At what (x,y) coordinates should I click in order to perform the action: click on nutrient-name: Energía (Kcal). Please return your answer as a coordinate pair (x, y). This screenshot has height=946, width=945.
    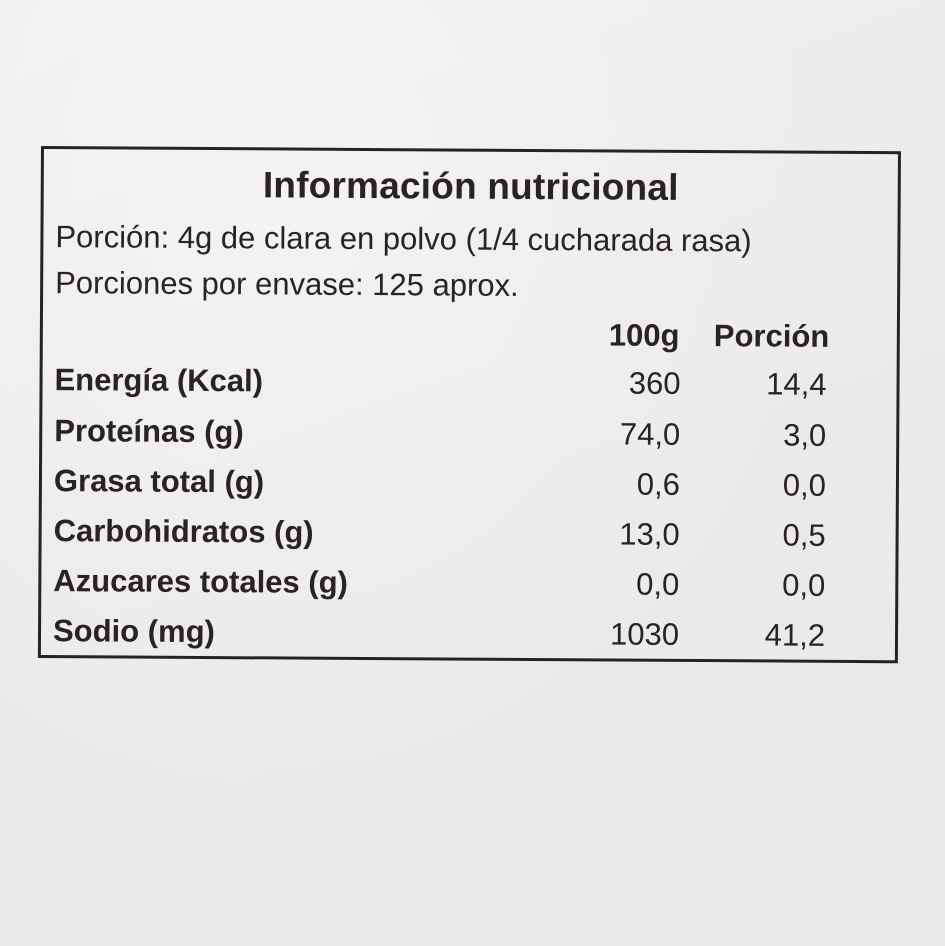
    Looking at the image, I should click on (159, 380).